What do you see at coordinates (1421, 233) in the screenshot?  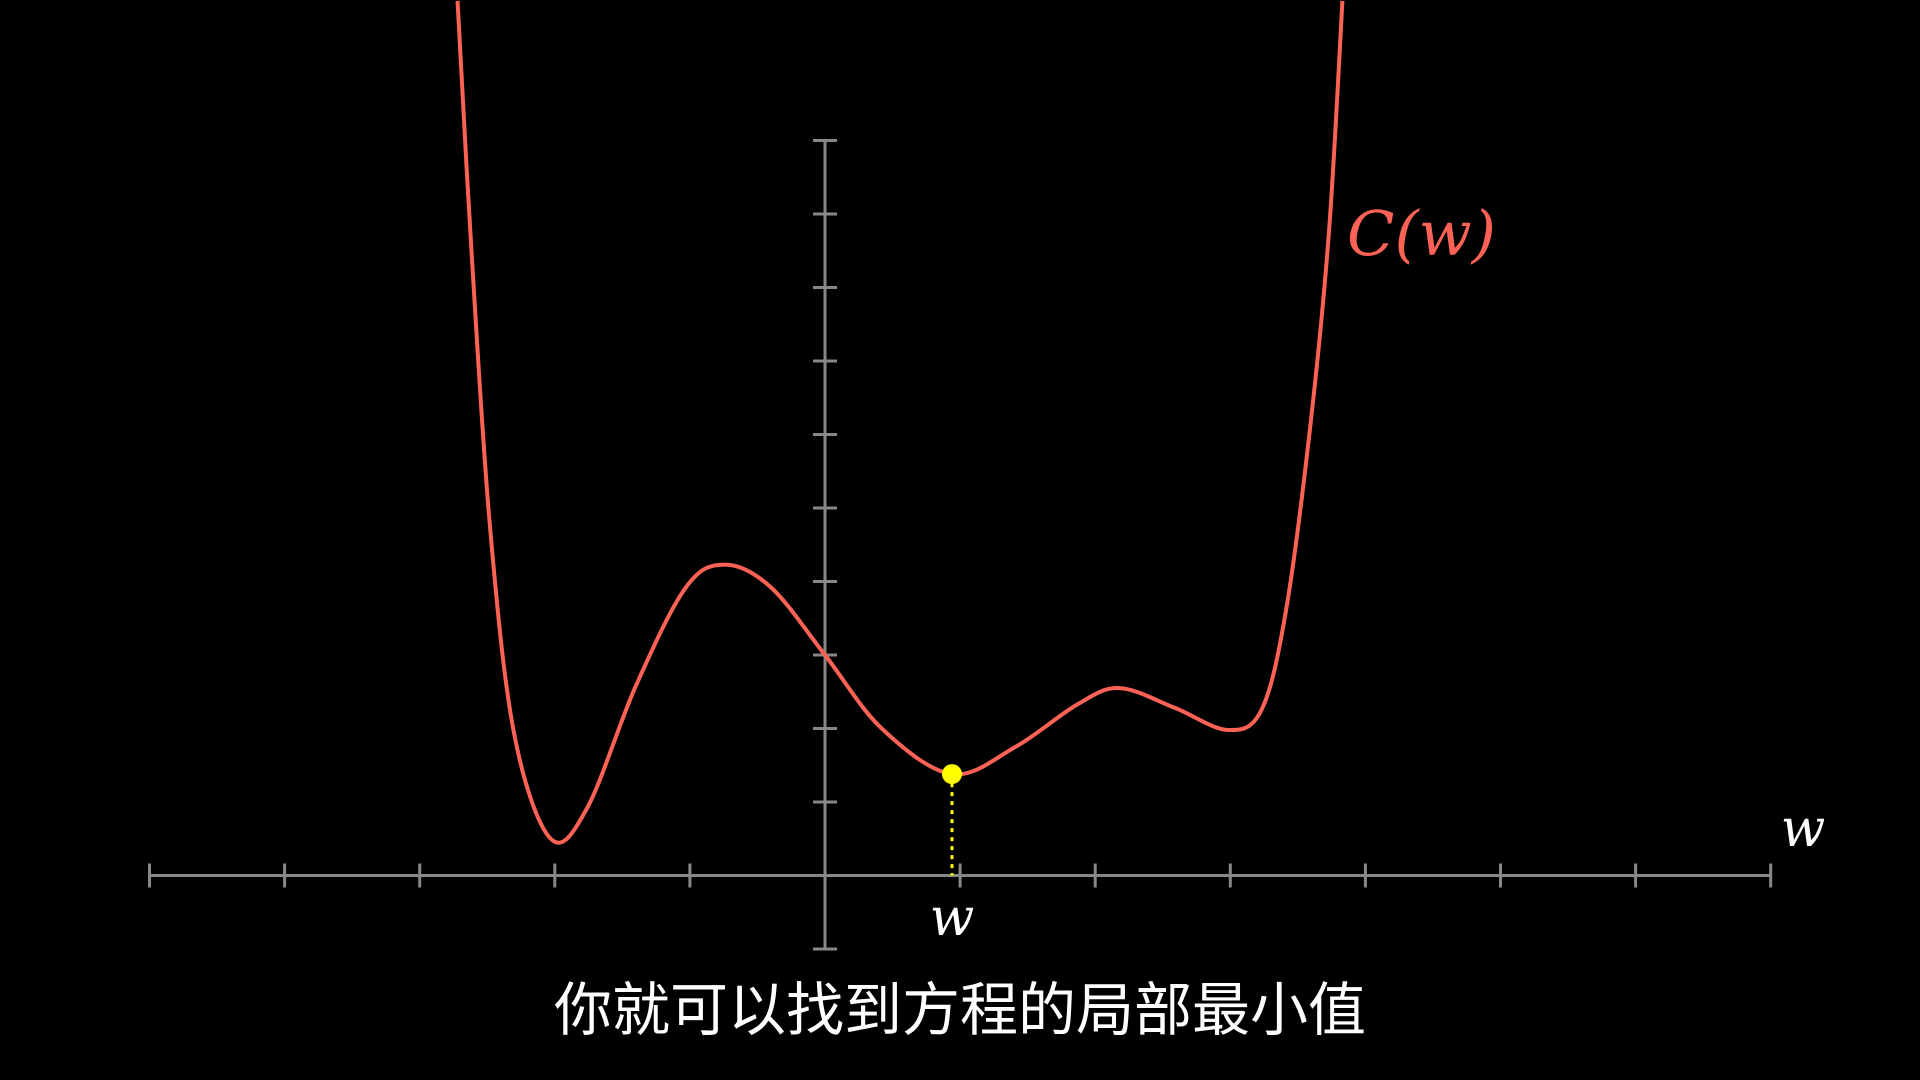 I see `curve-label: C(w)` at bounding box center [1421, 233].